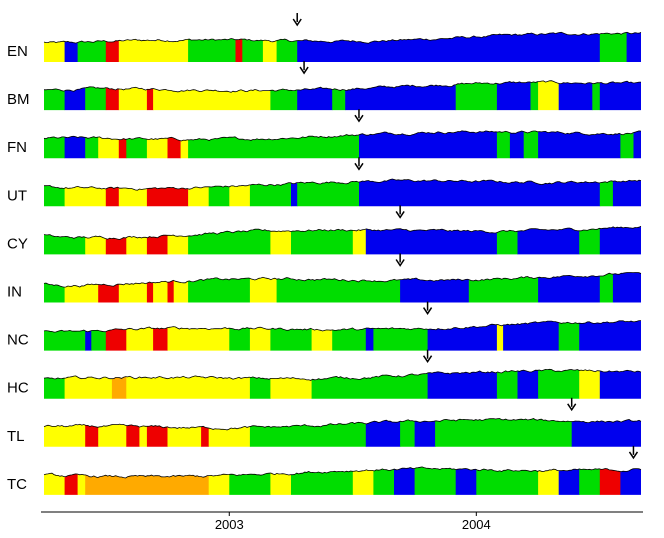 The width and height of the screenshot is (664, 538). What do you see at coordinates (425, 432) in the screenshot?
I see `segment-tl-blue` at bounding box center [425, 432].